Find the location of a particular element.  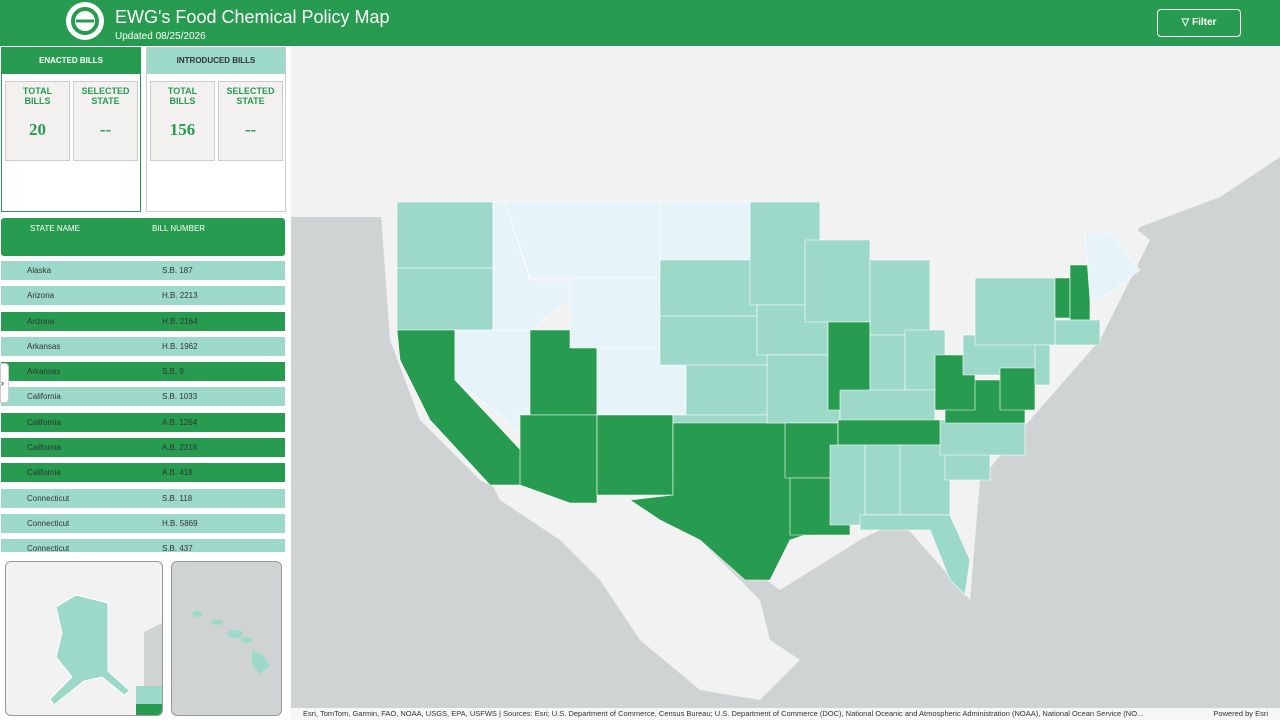

table-row: California A.B. 2316 is located at coordinates (143, 448).